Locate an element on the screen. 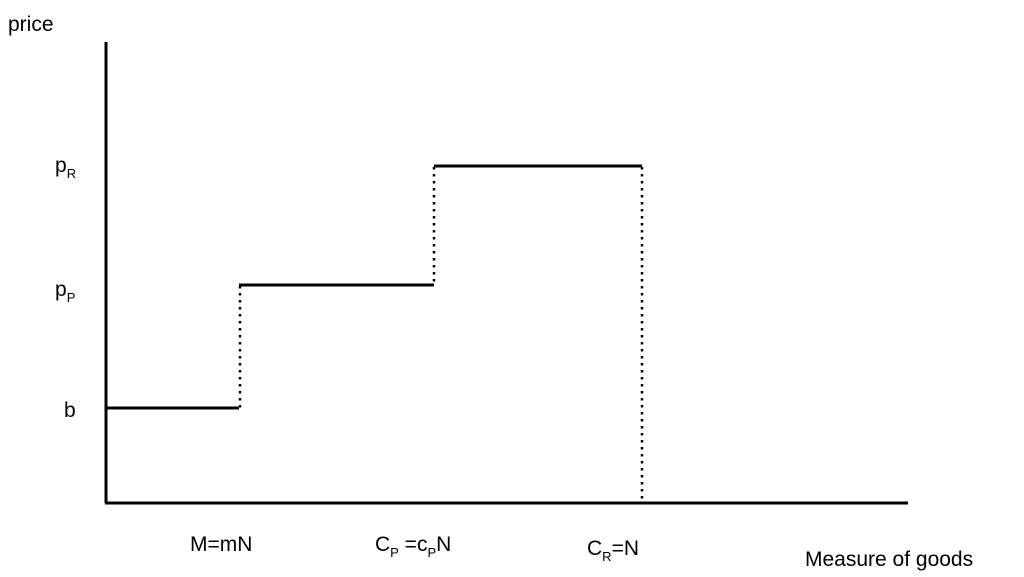  quantity-label-M: M=mN is located at coordinates (221, 544).